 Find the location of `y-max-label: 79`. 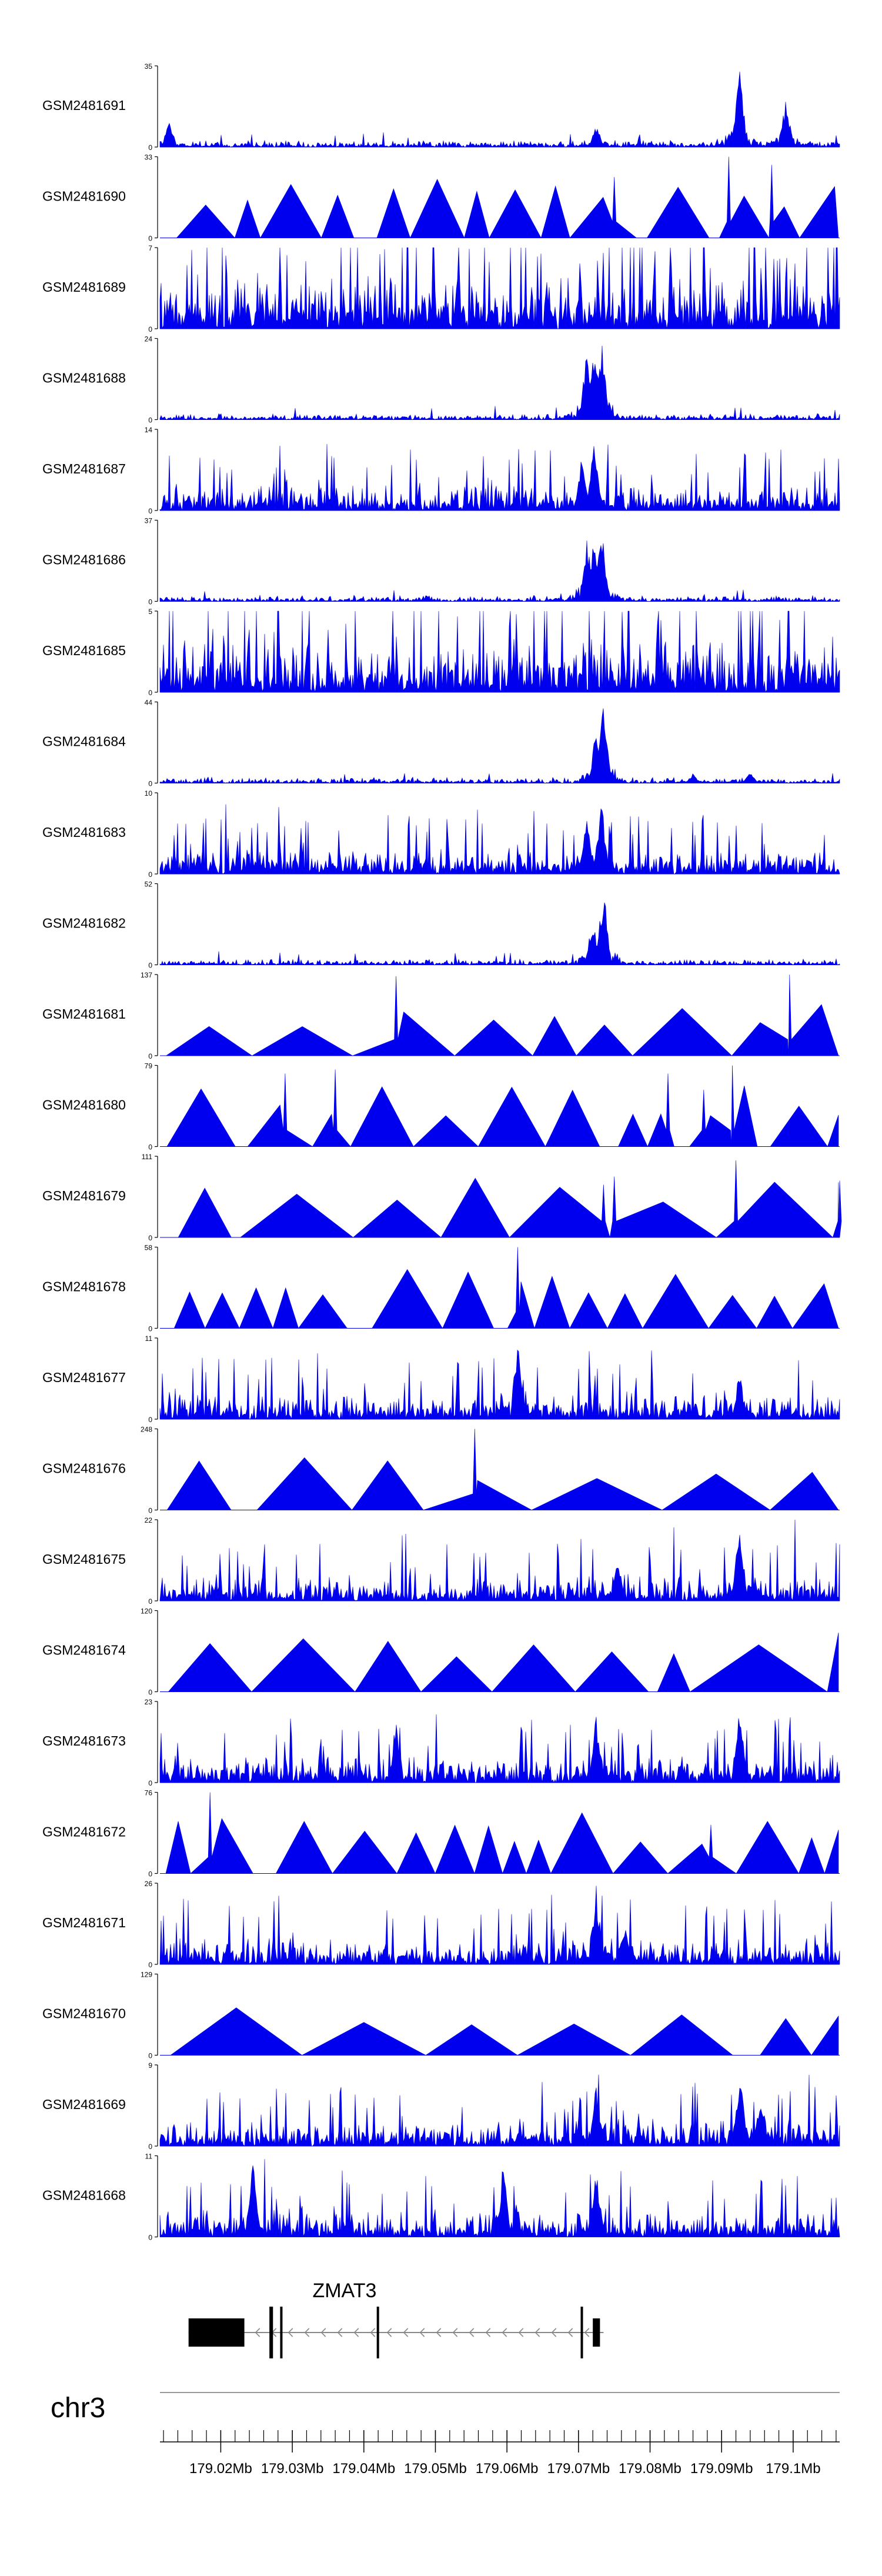

y-max-label: 79 is located at coordinates (149, 1066).